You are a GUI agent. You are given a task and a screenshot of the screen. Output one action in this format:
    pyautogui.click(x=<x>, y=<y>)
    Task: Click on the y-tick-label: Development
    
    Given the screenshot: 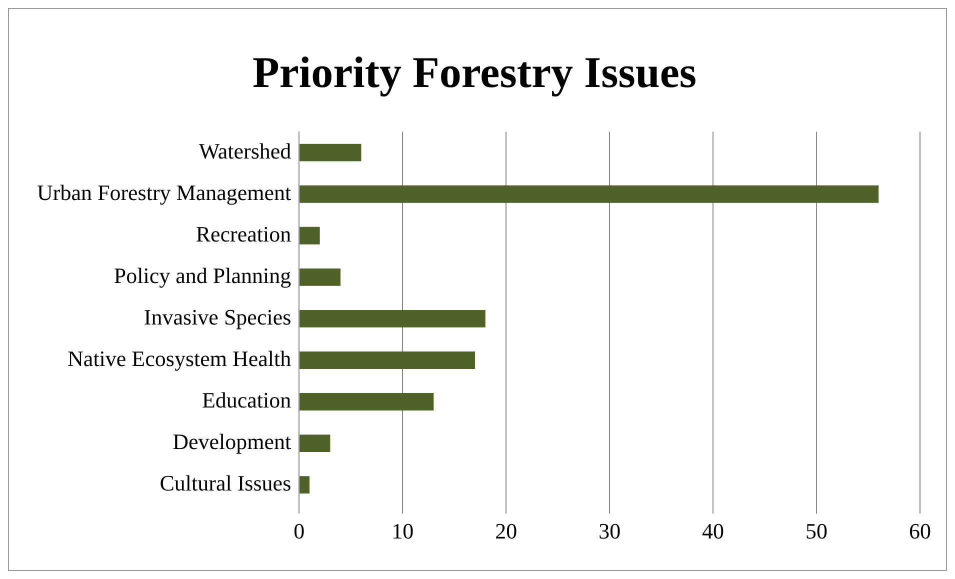 What is the action you would take?
    pyautogui.click(x=232, y=441)
    